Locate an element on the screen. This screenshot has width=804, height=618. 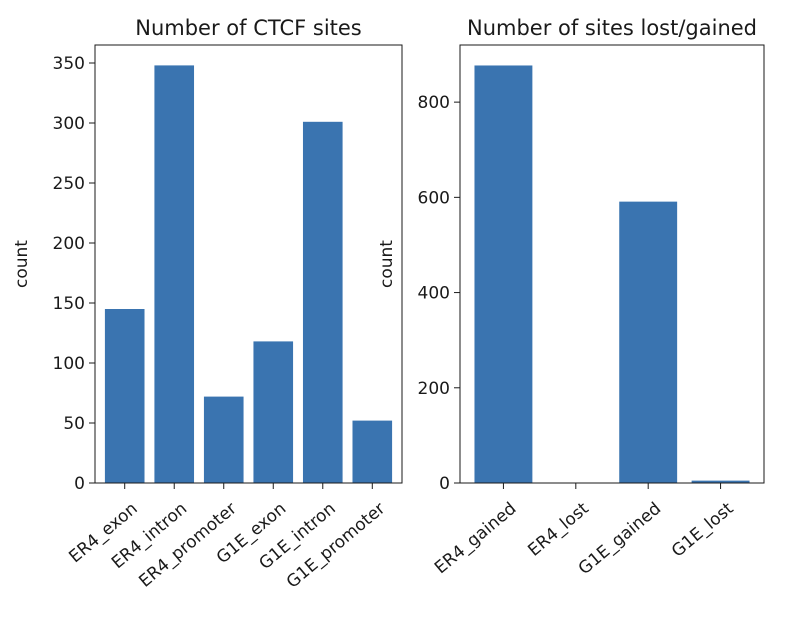
y-tick-label: 50 is located at coordinates (74, 424).